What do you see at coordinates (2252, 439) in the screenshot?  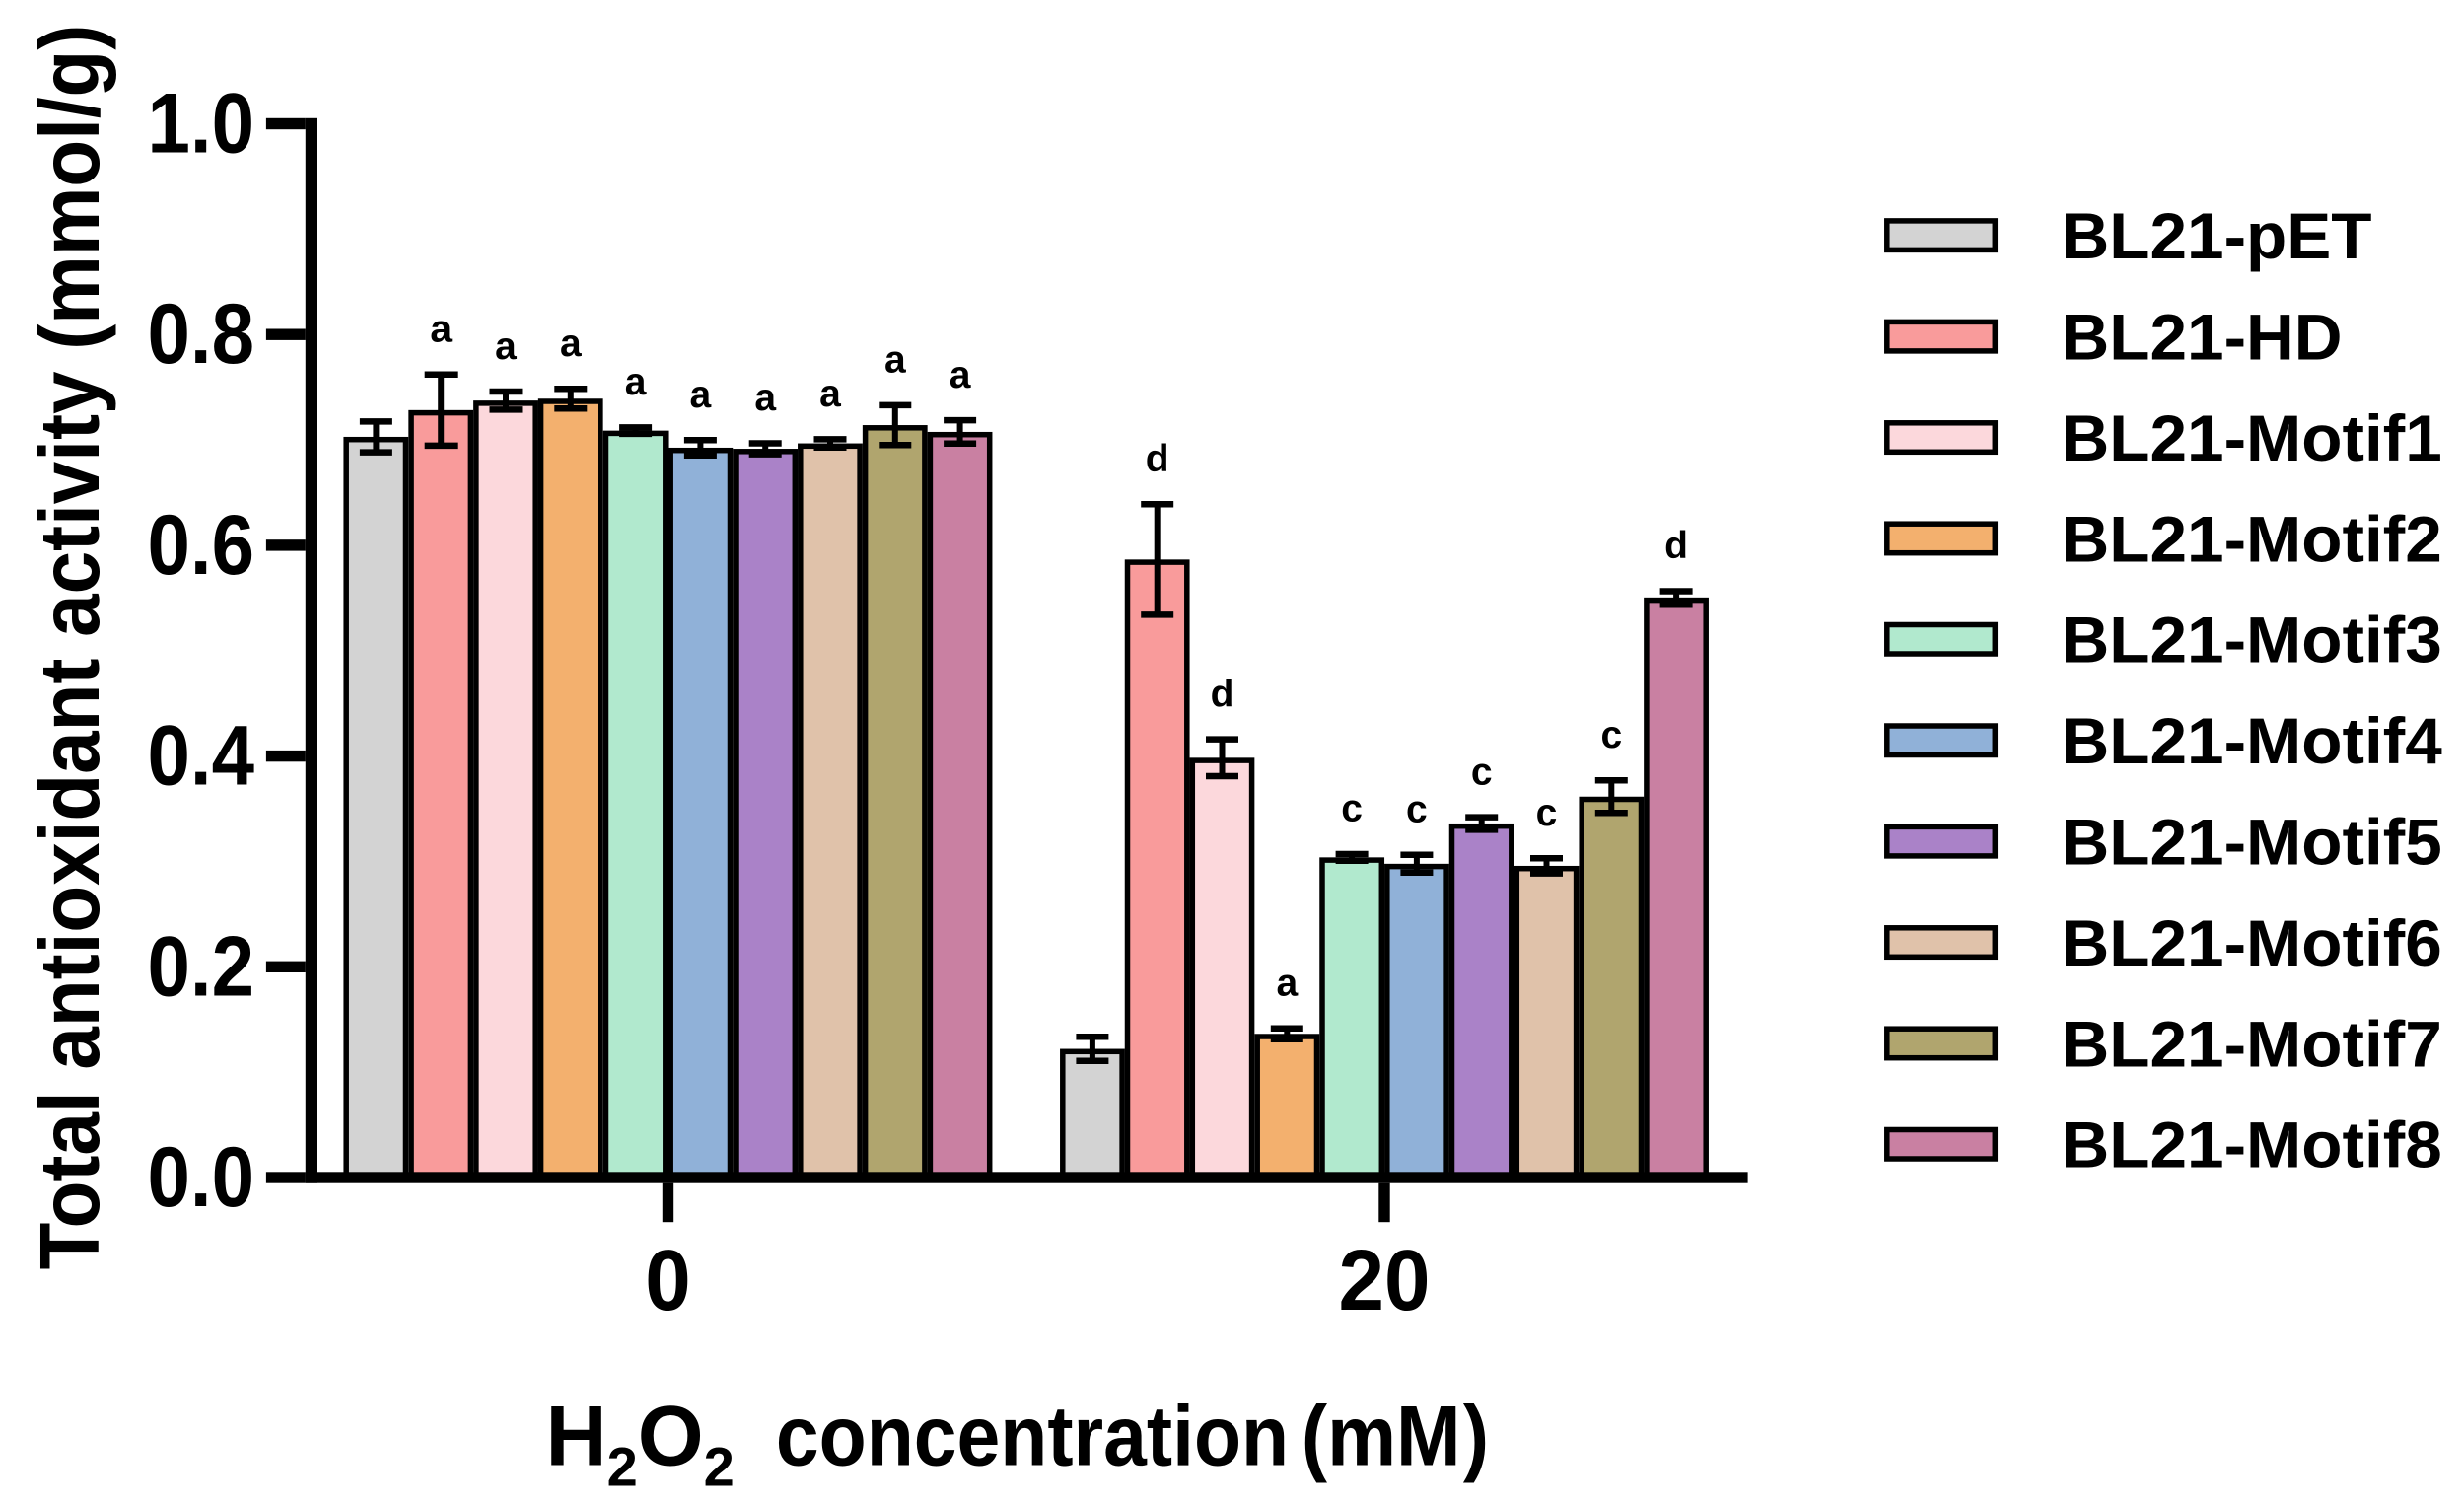 I see `svg-text: BL21-Motif1` at bounding box center [2252, 439].